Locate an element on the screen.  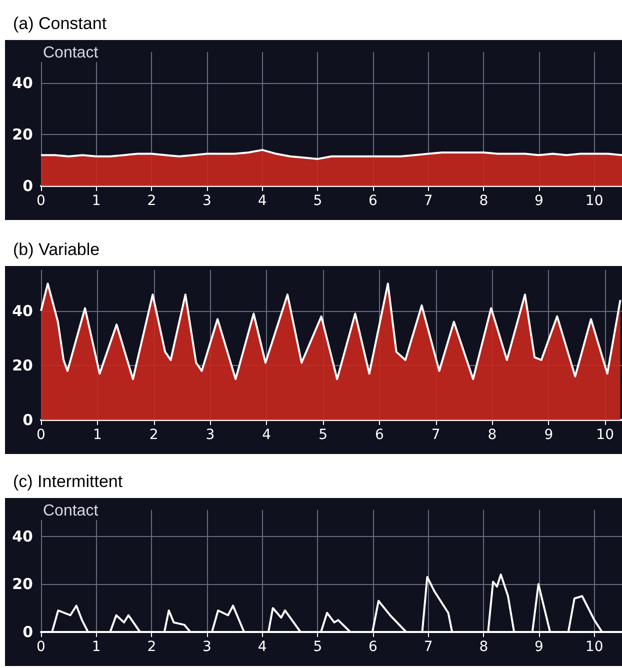
chart-title: (c) Intermittent is located at coordinates (68, 481).